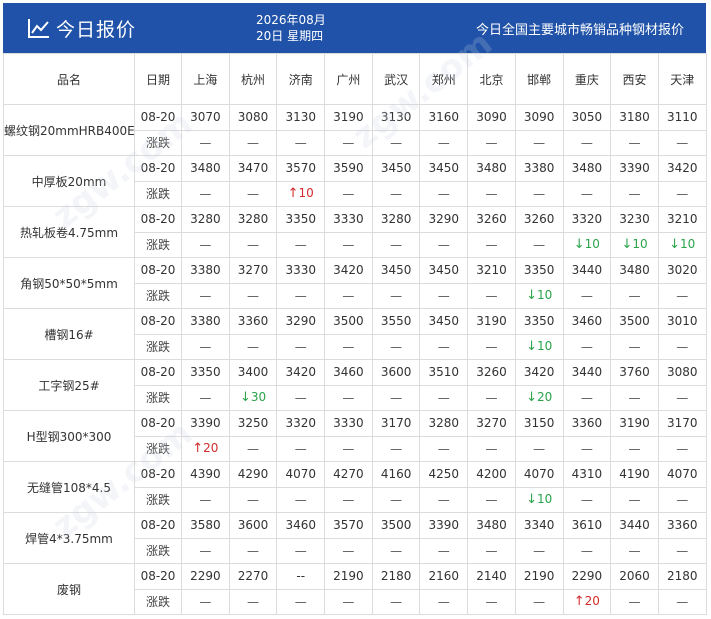 This screenshot has height=619, width=711. I want to click on product-name: 焊管4*3.75mm, so click(69, 538).